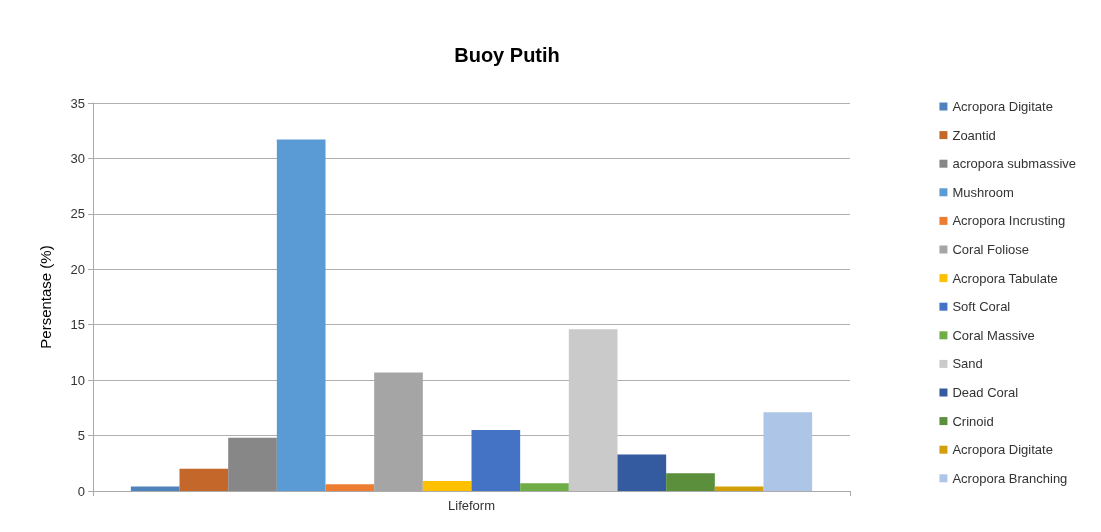 The image size is (1101, 532). Describe the element at coordinates (77, 214) in the screenshot. I see `y-tick-label: 25` at that location.